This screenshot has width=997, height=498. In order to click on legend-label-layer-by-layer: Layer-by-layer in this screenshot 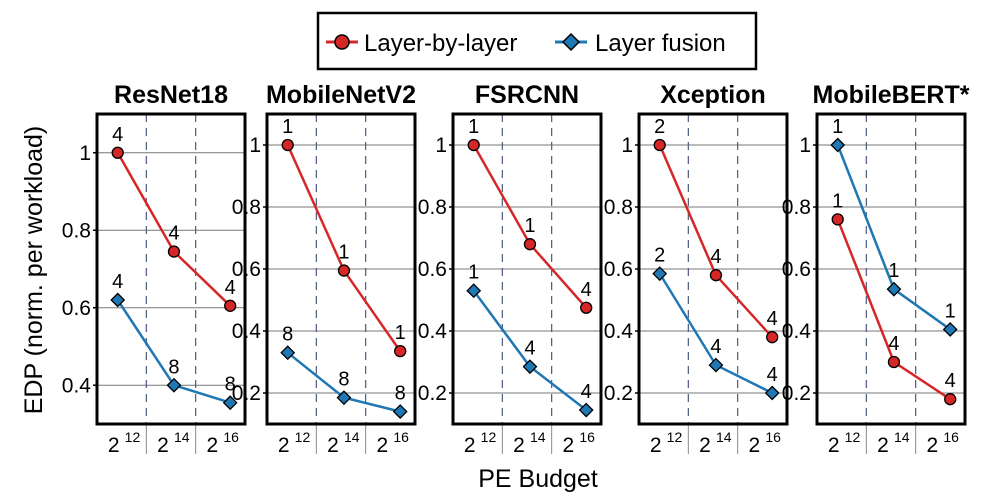, I will do `click(440, 43)`.